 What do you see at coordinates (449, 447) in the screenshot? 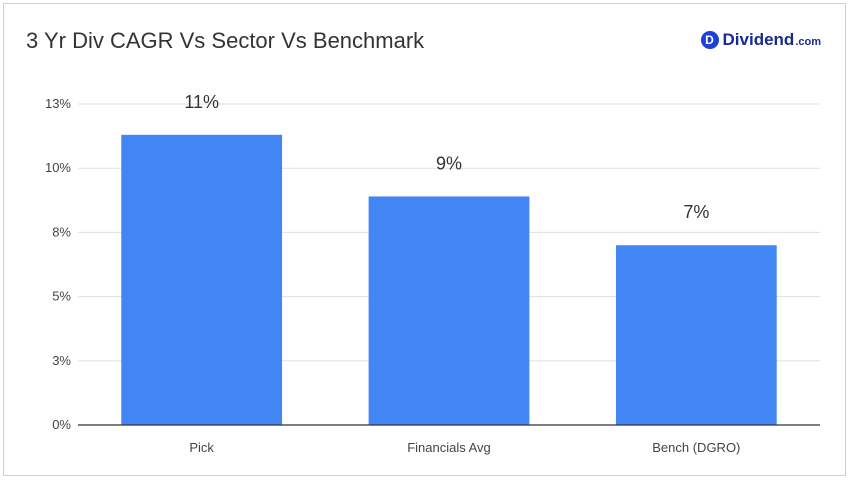
I see `x-tick-label: Financials Avg` at bounding box center [449, 447].